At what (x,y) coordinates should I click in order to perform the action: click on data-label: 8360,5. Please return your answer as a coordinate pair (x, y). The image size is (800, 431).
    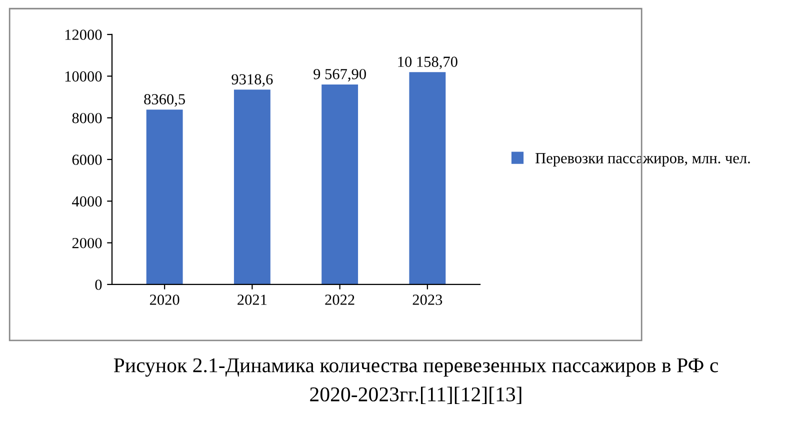
    Looking at the image, I should click on (164, 100).